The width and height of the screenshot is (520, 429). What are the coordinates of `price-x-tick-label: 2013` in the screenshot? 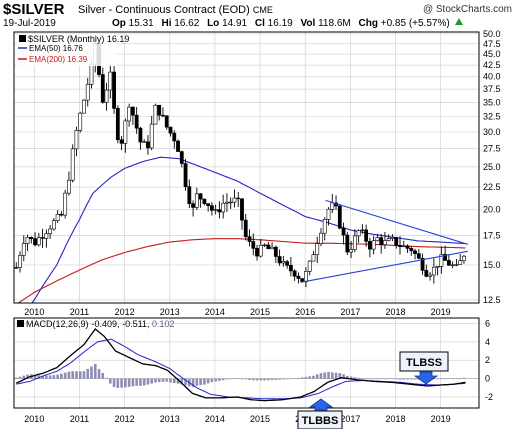 It's located at (170, 312).